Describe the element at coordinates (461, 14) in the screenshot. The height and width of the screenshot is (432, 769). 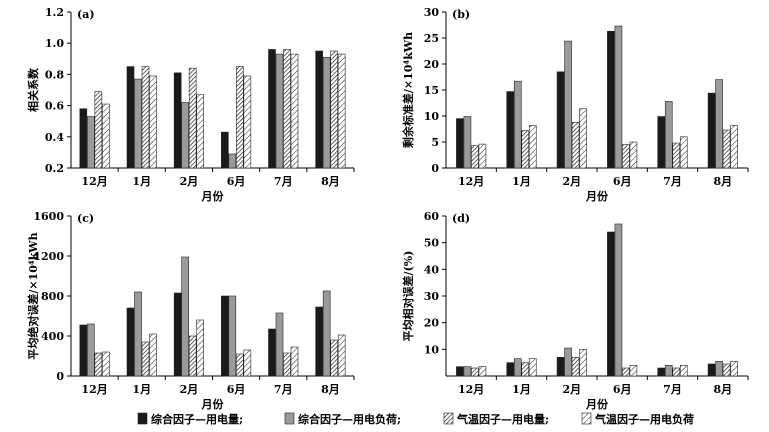
I see `panel-label: (b)` at that location.